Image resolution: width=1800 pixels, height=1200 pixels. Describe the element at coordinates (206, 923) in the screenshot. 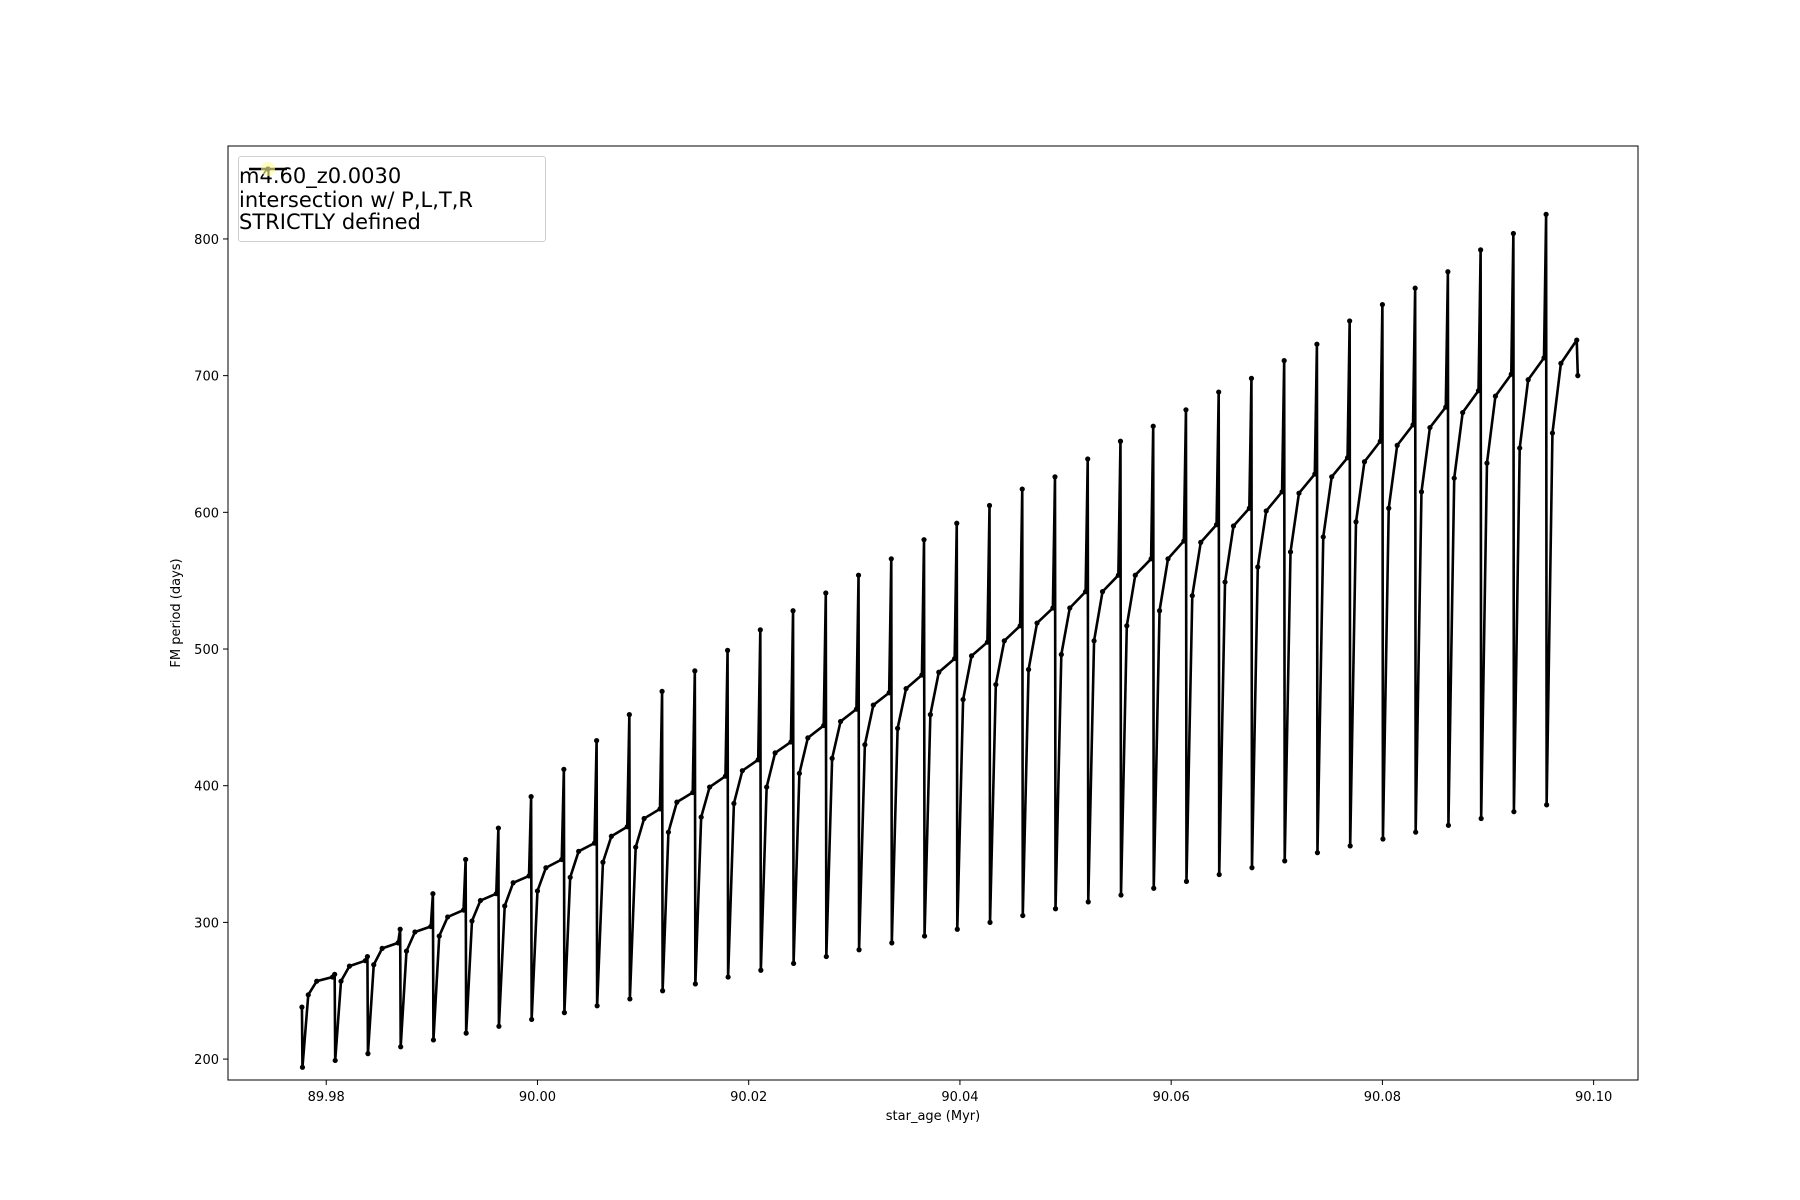

I see `y-tick-label: 300` at that location.